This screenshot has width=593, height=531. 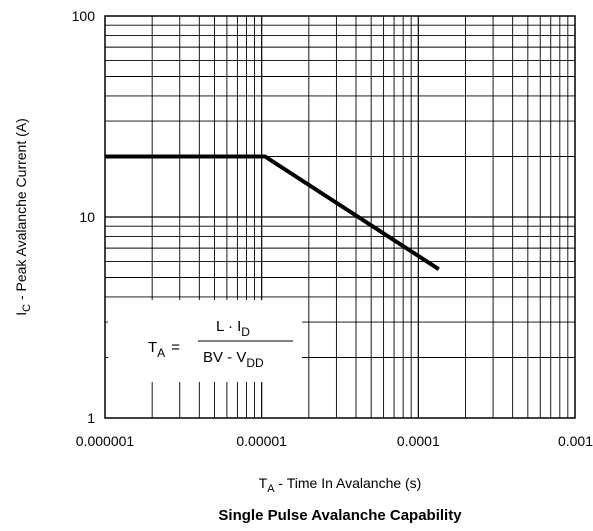 What do you see at coordinates (164, 349) in the screenshot?
I see `formula-lhs: TA =` at bounding box center [164, 349].